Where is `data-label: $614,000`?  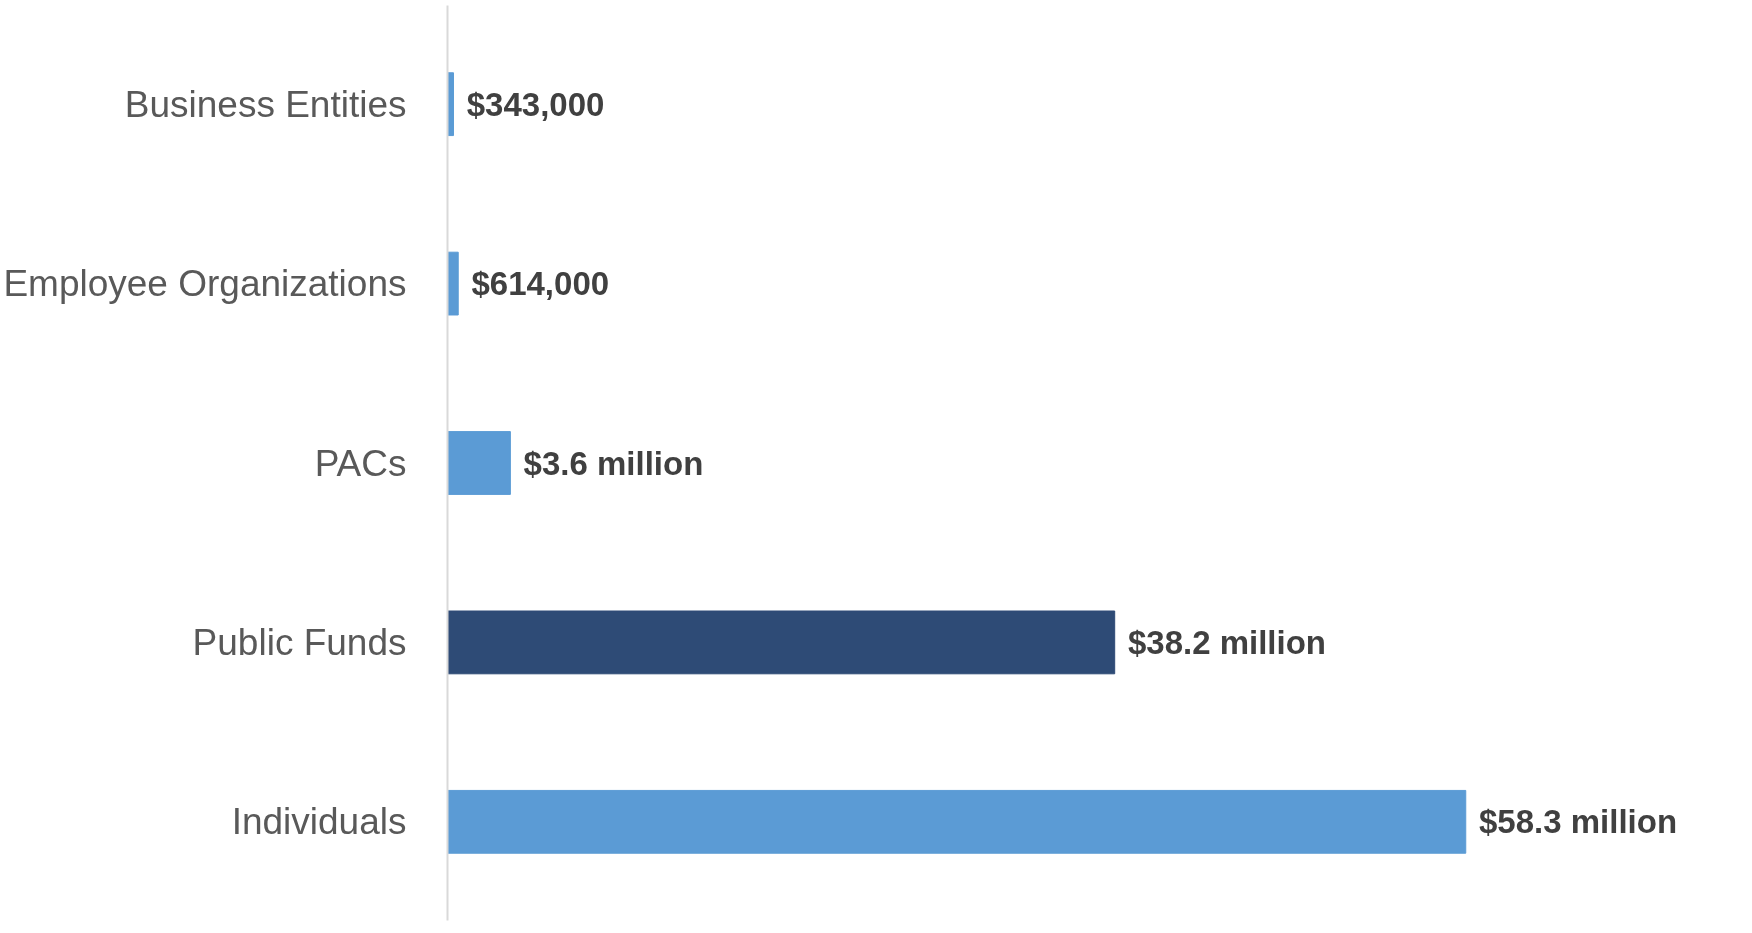 data-label: $614,000 is located at coordinates (540, 284).